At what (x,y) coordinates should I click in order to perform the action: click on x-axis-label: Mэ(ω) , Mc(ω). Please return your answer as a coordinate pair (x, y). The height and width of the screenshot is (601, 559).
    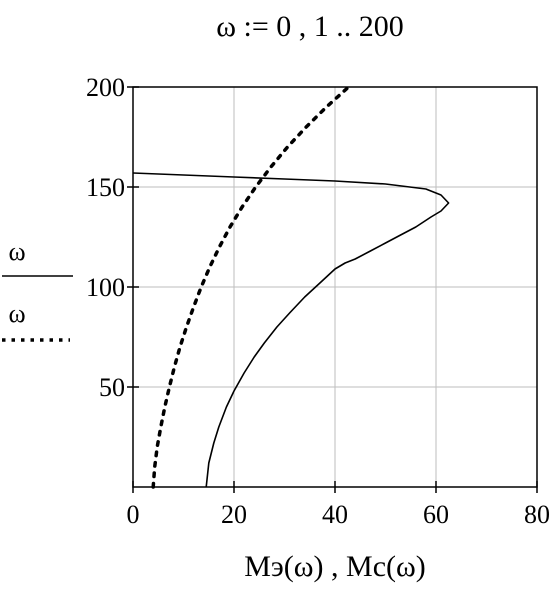
    Looking at the image, I should click on (335, 566).